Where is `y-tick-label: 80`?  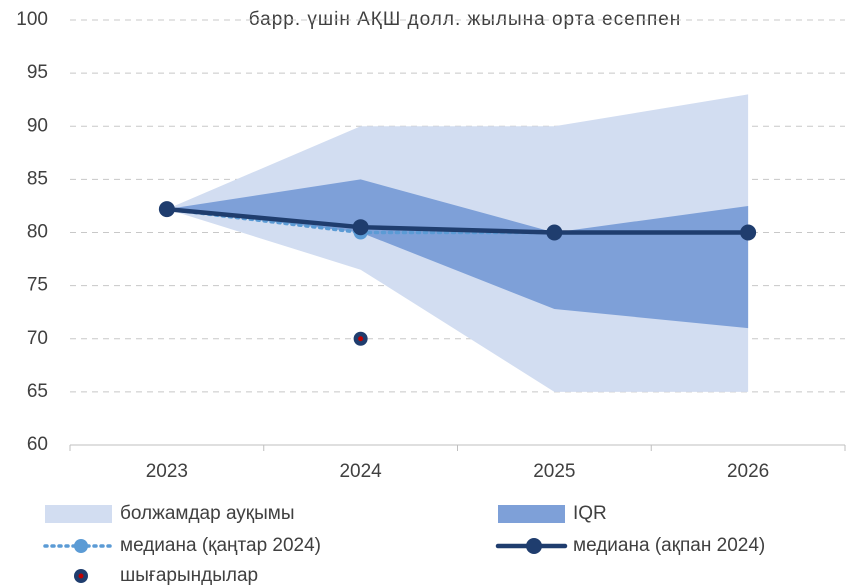 y-tick-label: 80 is located at coordinates (37, 232).